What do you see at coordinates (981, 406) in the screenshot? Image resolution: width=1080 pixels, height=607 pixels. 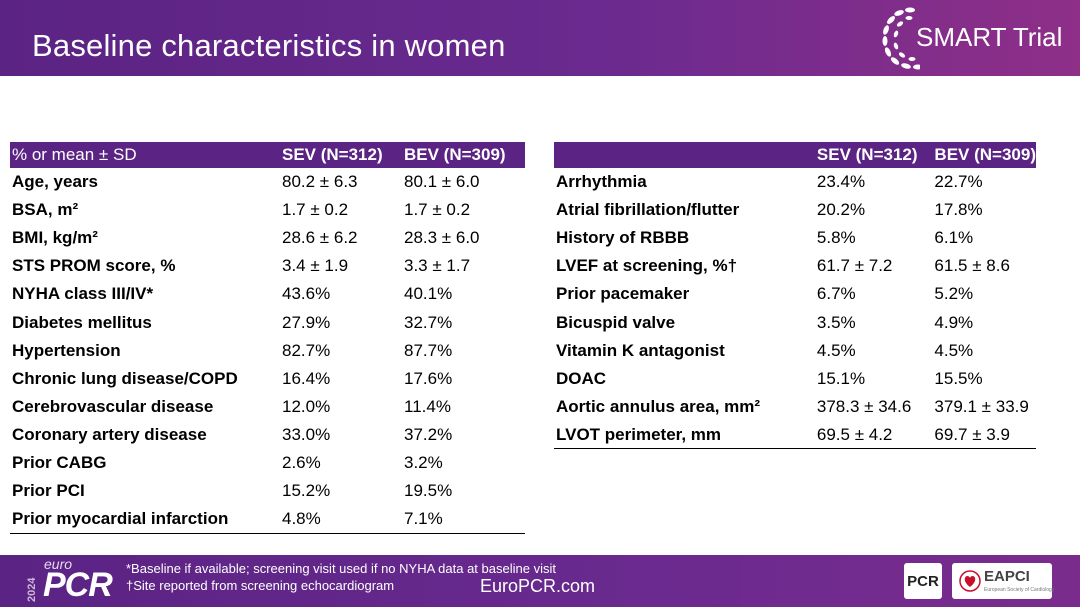 I see `bev-value: 379.1 ± 33.9` at bounding box center [981, 406].